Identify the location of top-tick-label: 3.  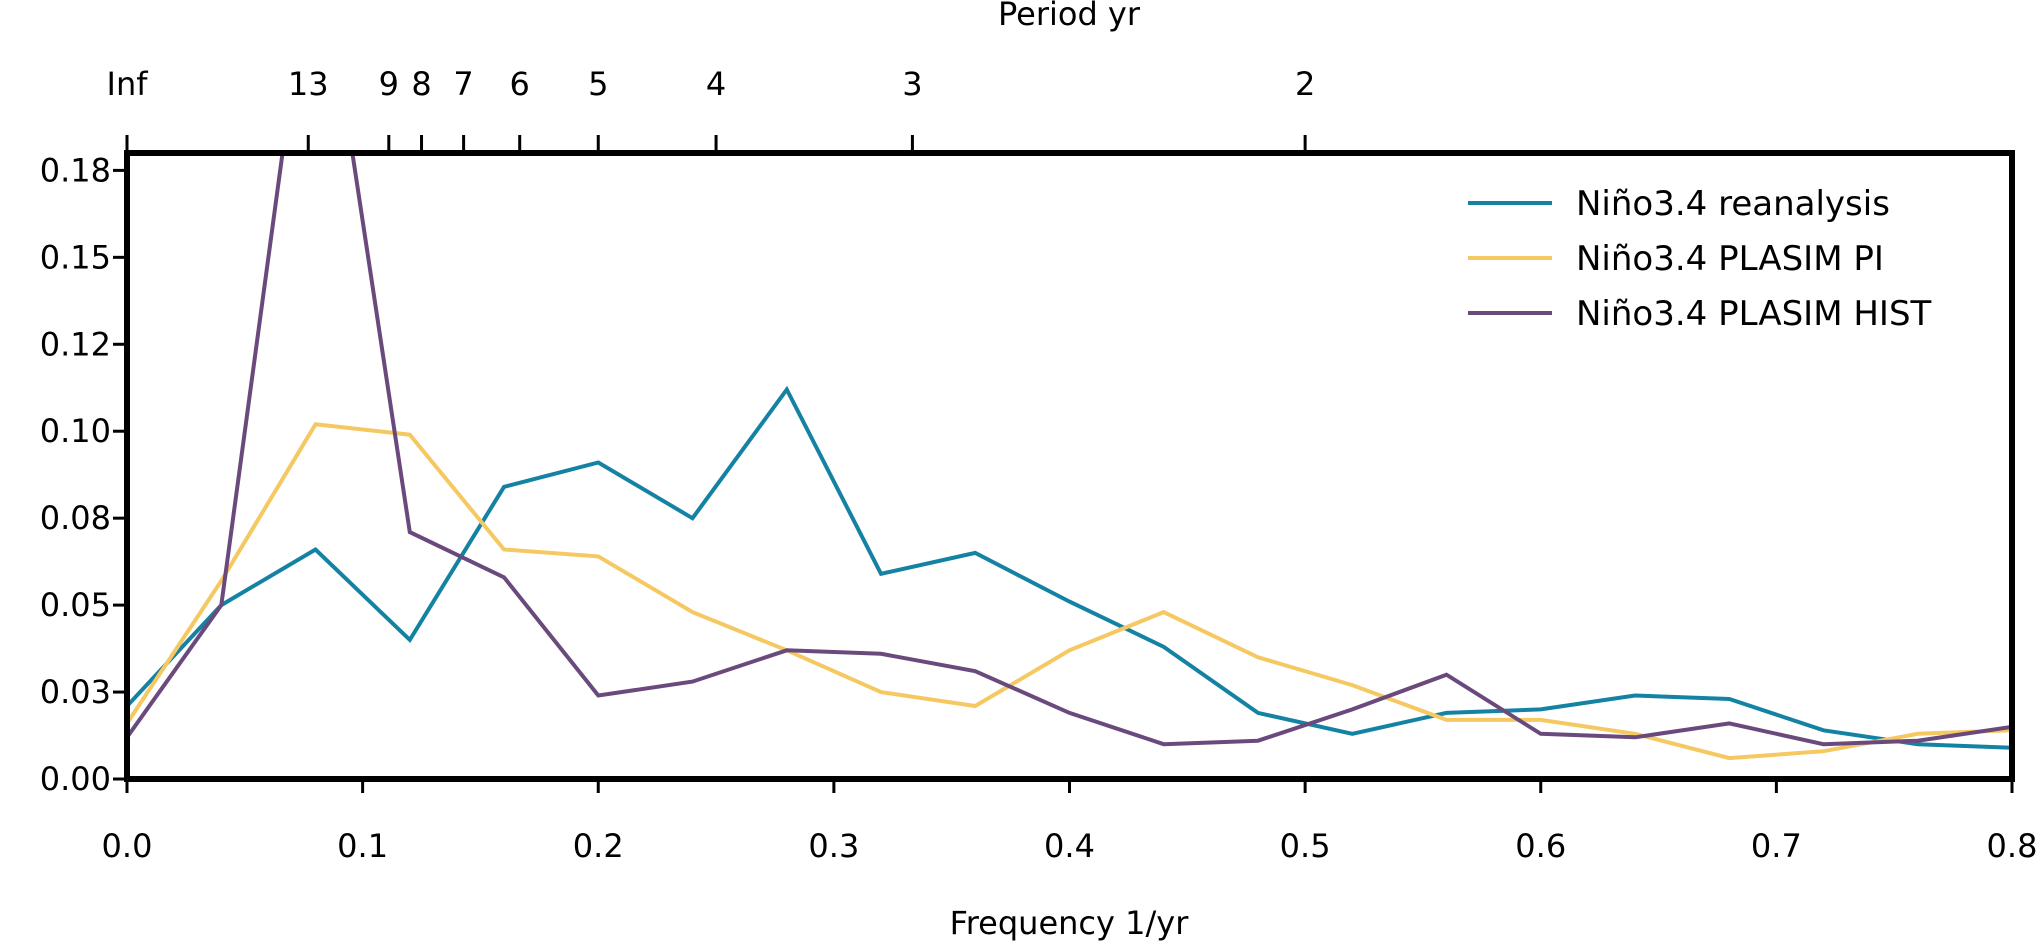
(912, 84).